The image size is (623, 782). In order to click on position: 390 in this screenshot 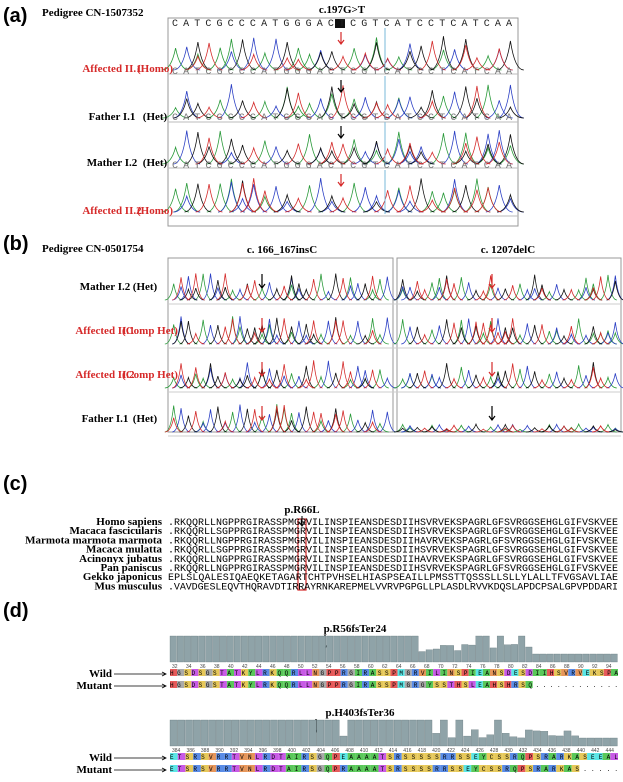, I will do `click(219, 751)`.